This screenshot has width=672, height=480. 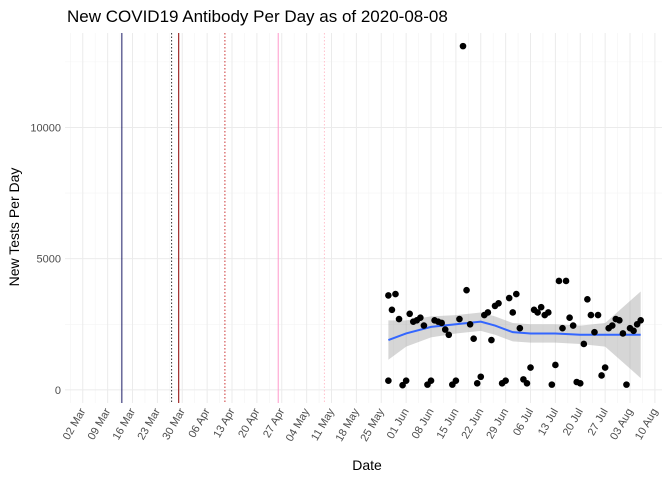 I want to click on x-tick-label: 15 Jun, so click(x=448, y=424).